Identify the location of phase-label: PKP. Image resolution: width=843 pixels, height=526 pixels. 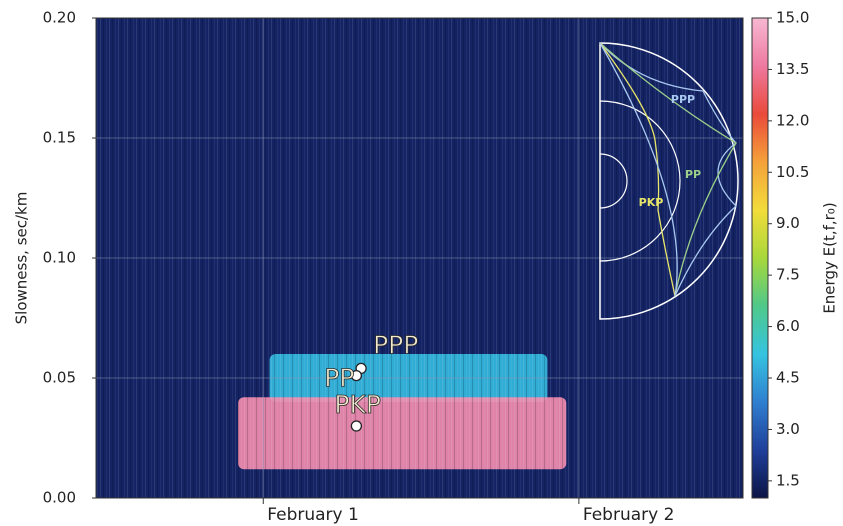
(357, 404).